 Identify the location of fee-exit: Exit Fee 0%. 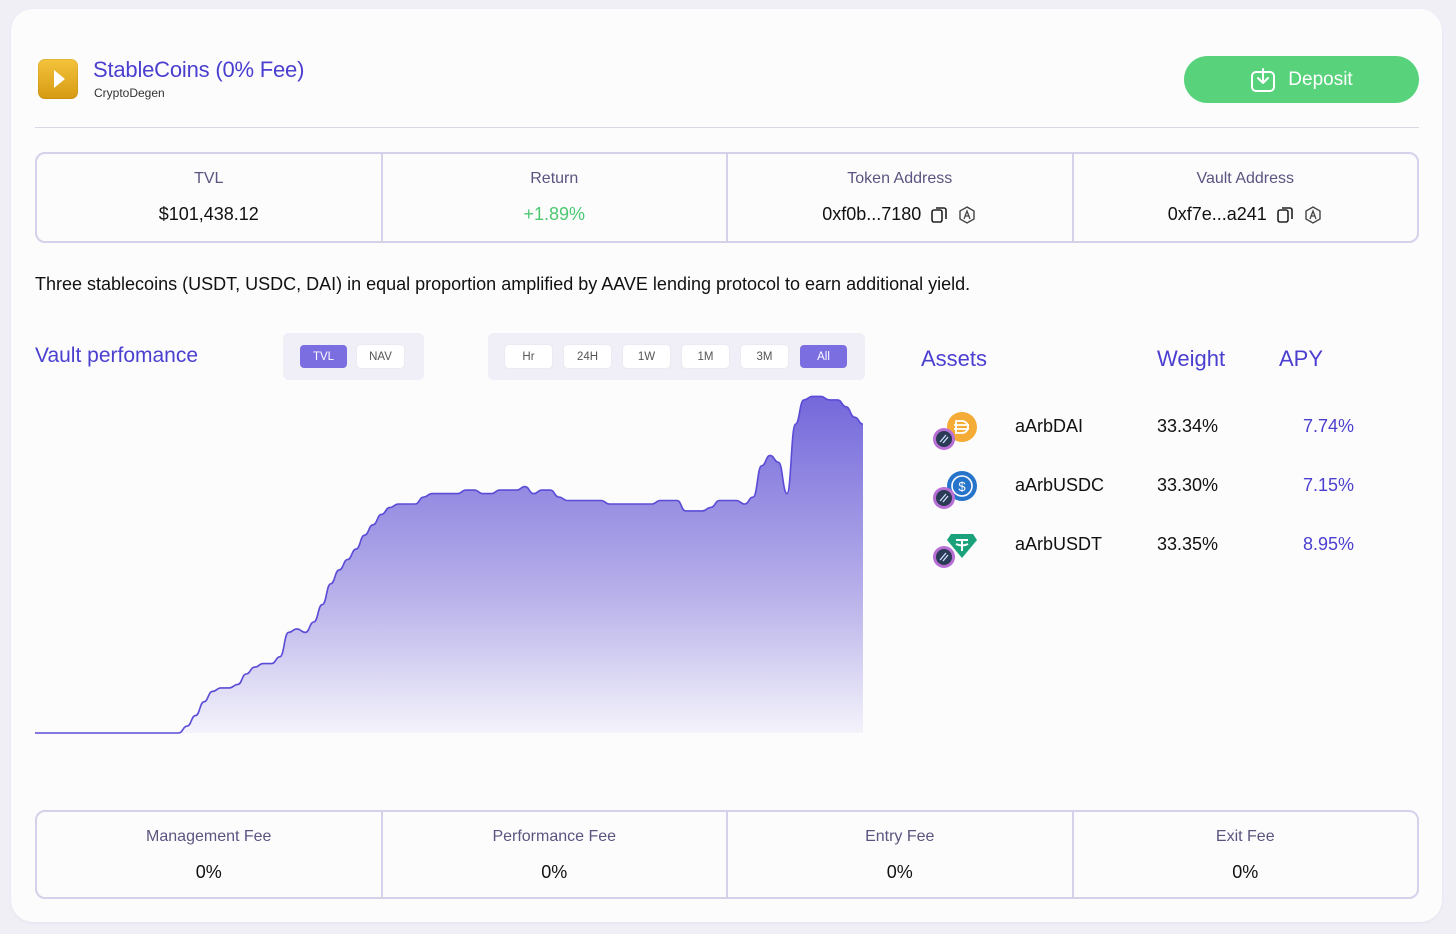
(1246, 854).